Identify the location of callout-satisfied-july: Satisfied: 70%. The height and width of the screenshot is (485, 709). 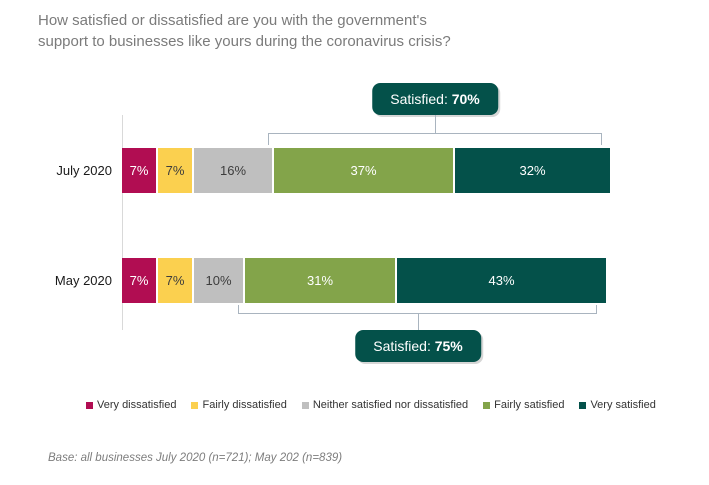
(435, 99).